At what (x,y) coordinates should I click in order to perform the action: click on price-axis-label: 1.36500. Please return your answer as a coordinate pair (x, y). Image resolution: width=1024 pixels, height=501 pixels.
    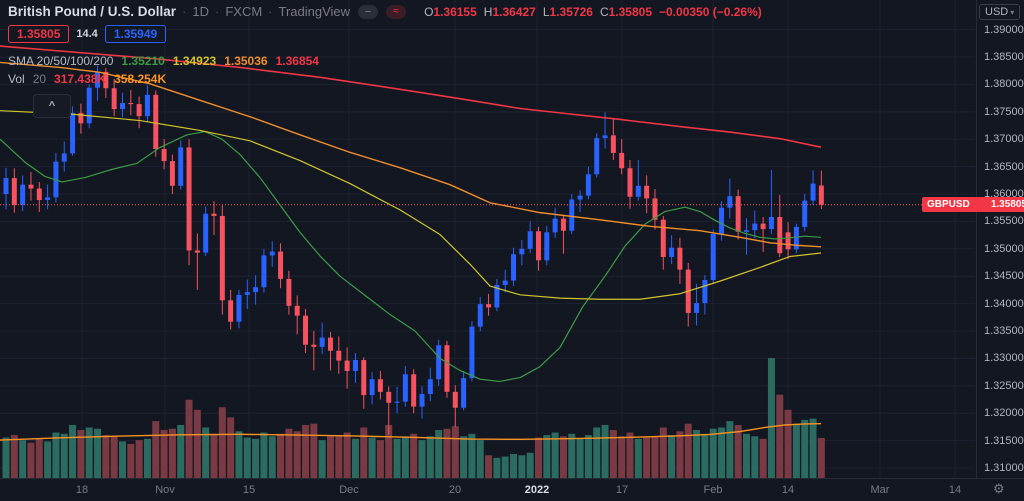
    Looking at the image, I should click on (1004, 166).